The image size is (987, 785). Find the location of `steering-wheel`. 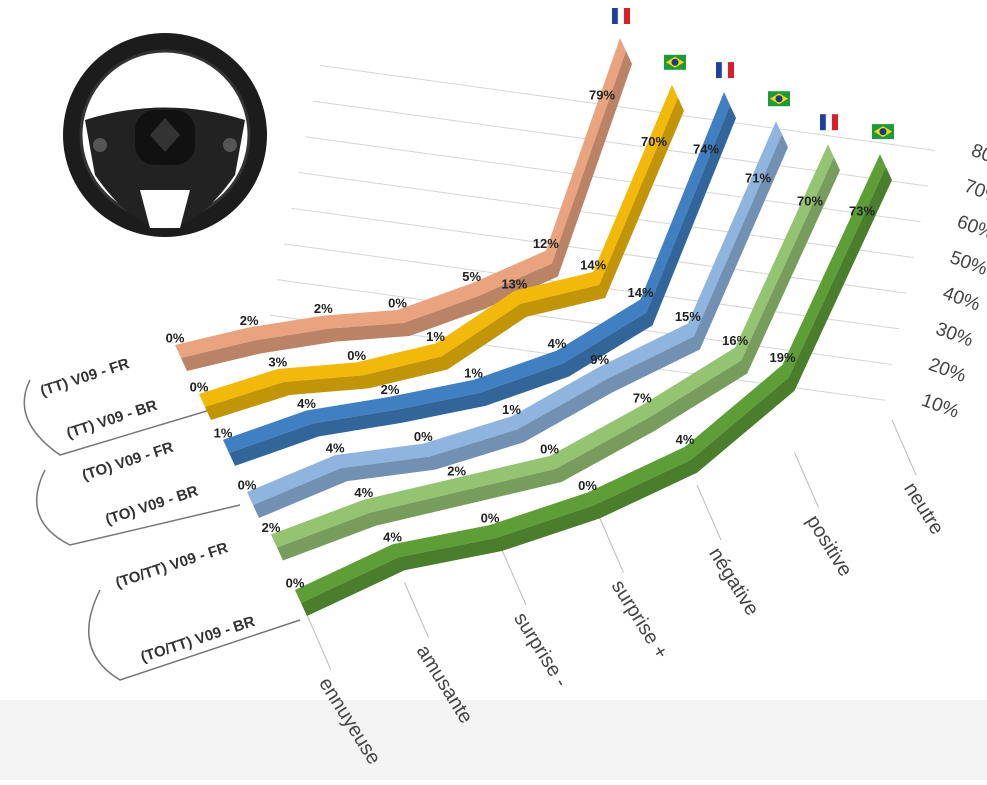

steering-wheel is located at coordinates (165, 135).